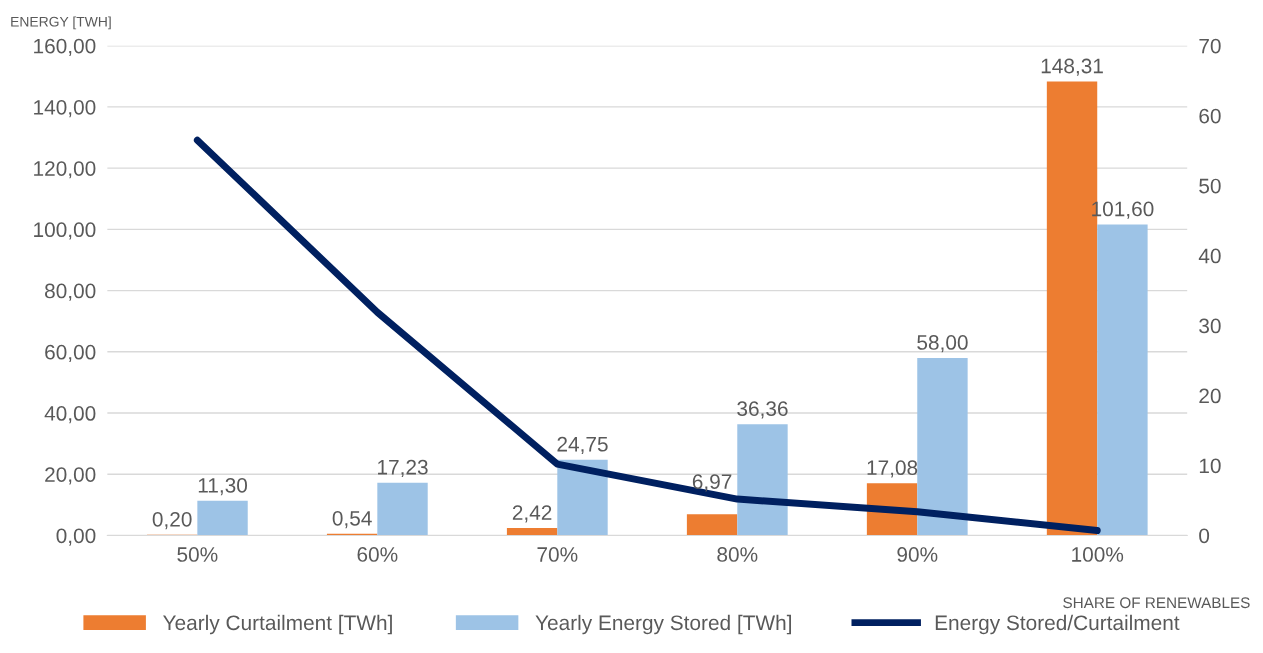 This screenshot has width=1263, height=653. What do you see at coordinates (1210, 116) in the screenshot?
I see `y2-tick-label: 60` at bounding box center [1210, 116].